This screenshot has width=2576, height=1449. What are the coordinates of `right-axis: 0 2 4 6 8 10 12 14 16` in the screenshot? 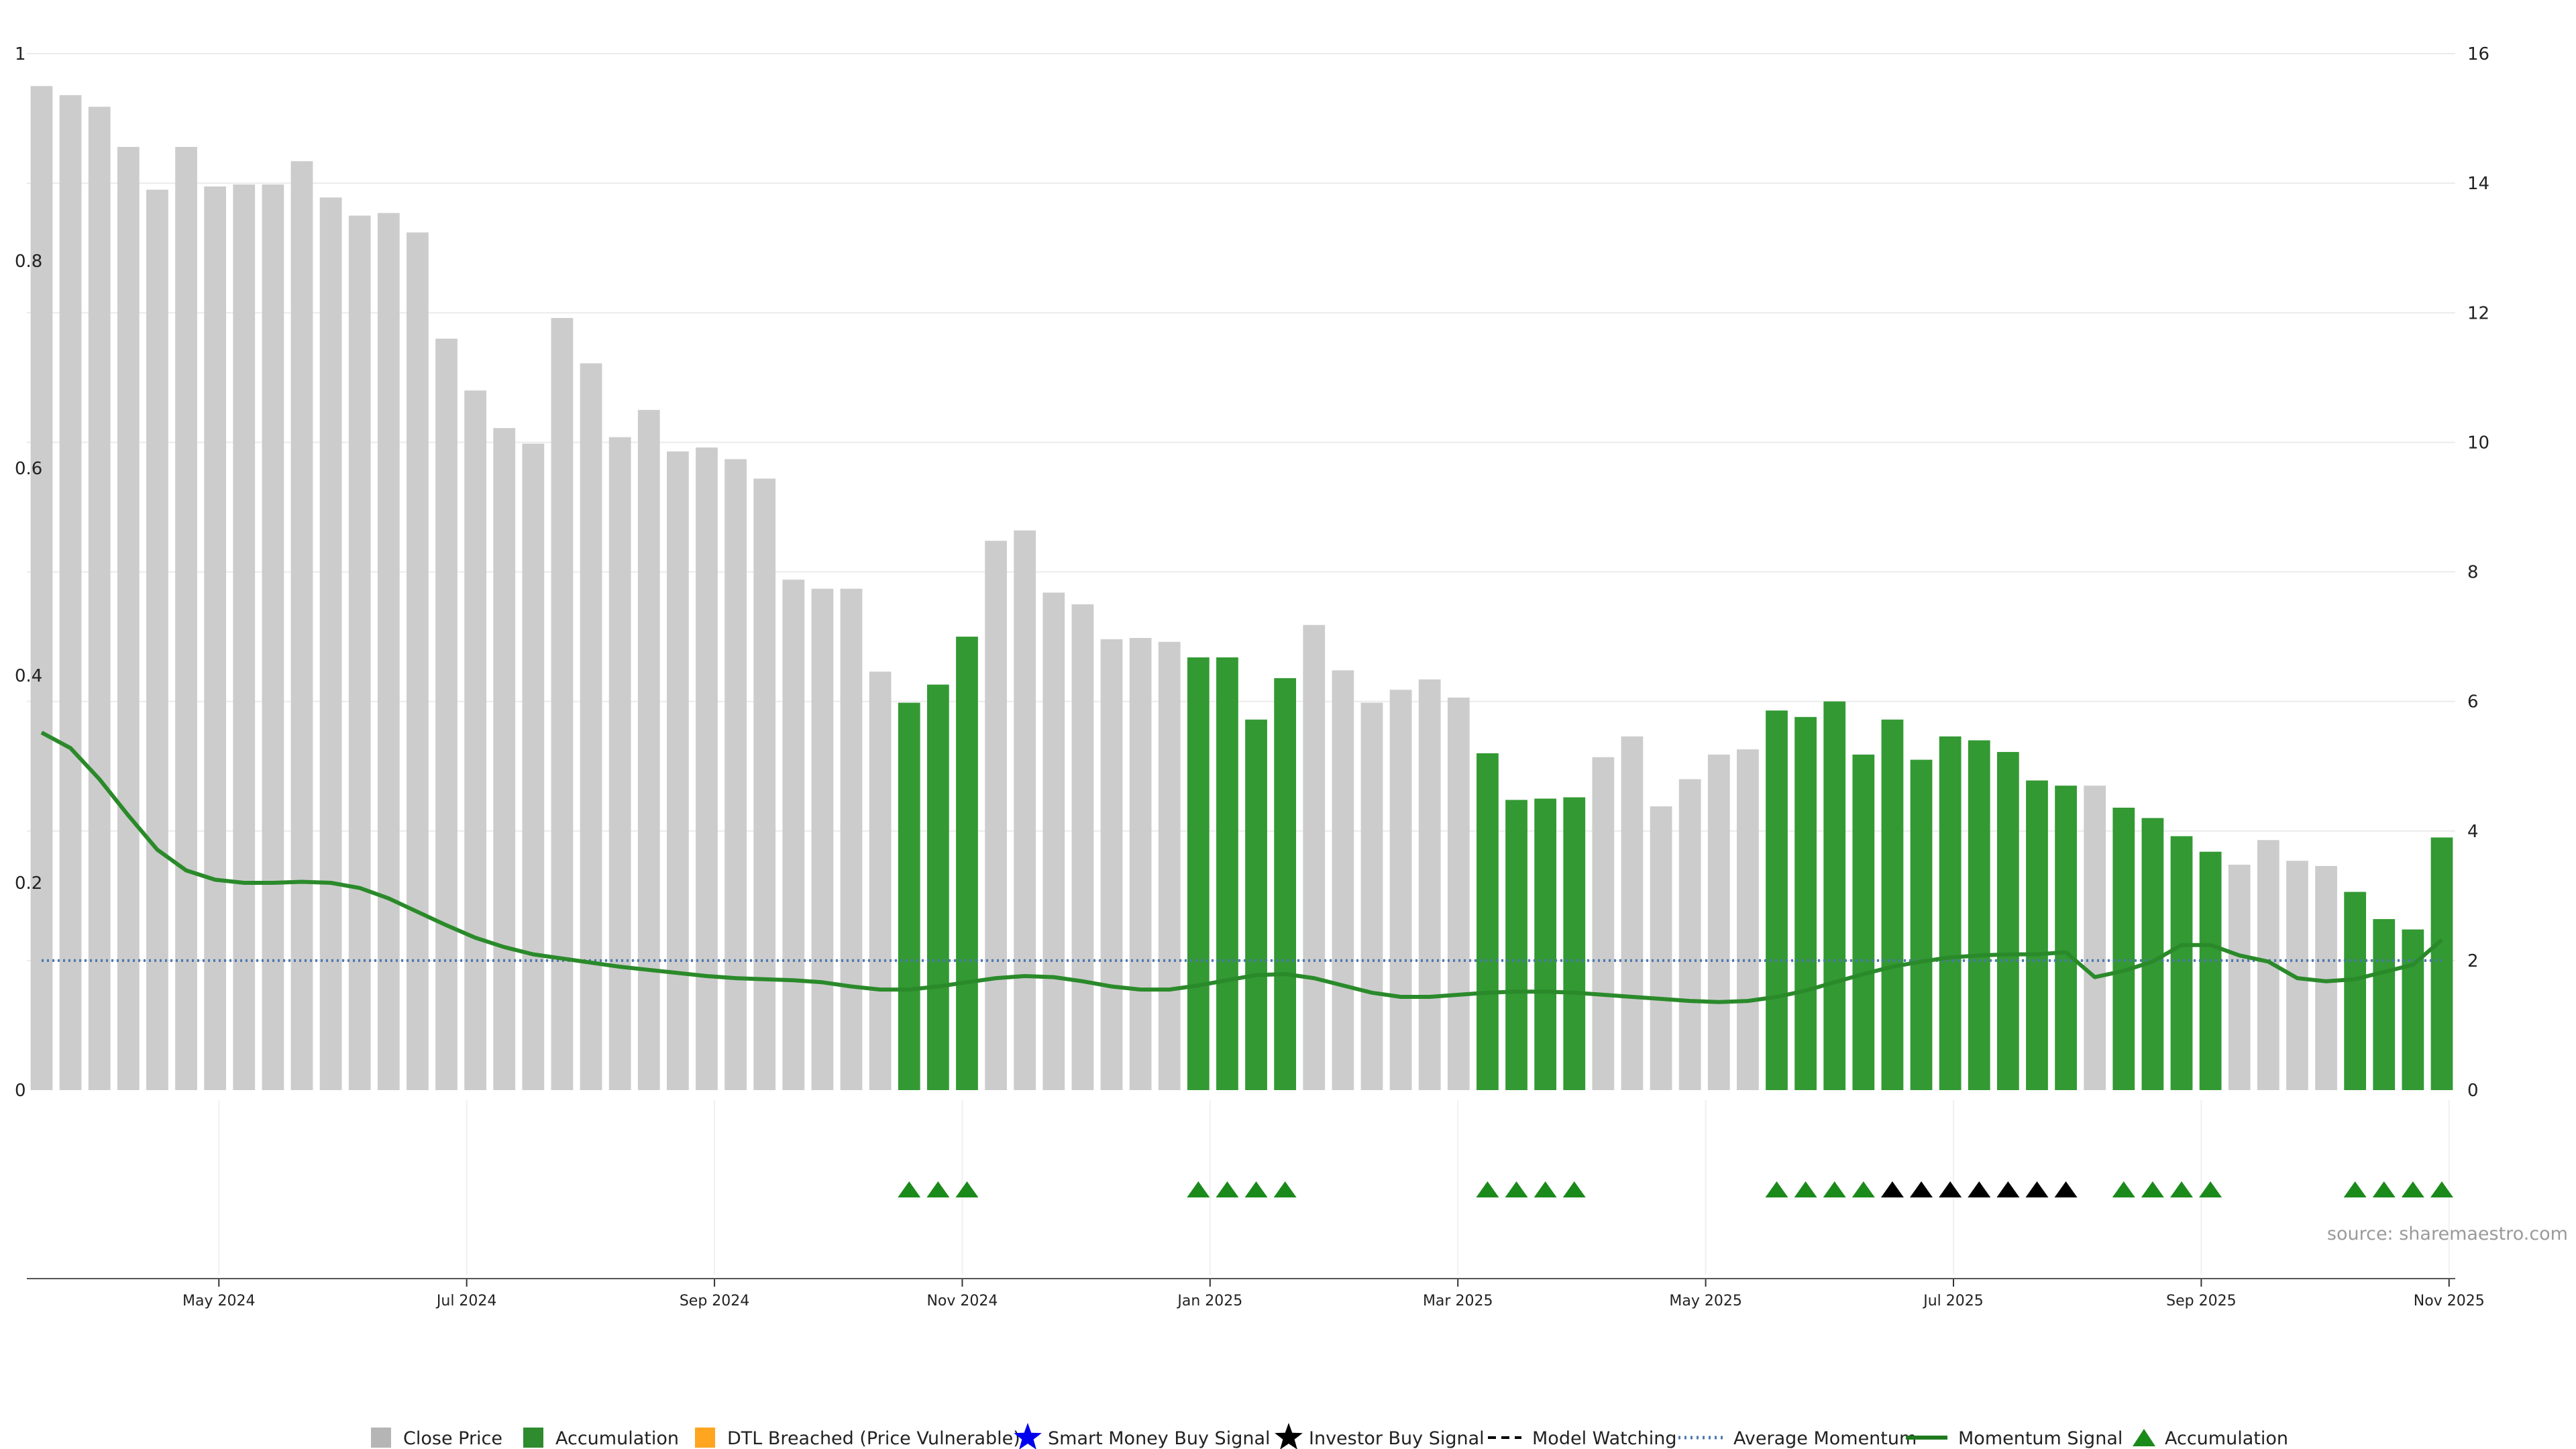 It's located at (2478, 572).